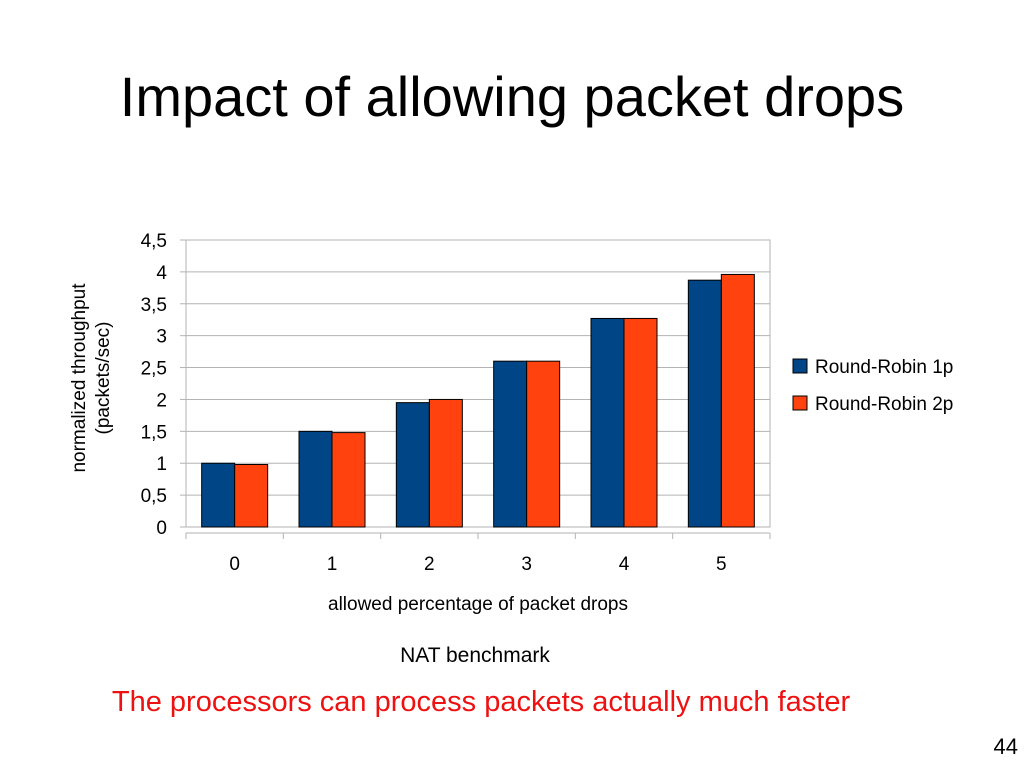 This screenshot has height=768, width=1024. I want to click on y-tick-label: 0,5, so click(154, 496).